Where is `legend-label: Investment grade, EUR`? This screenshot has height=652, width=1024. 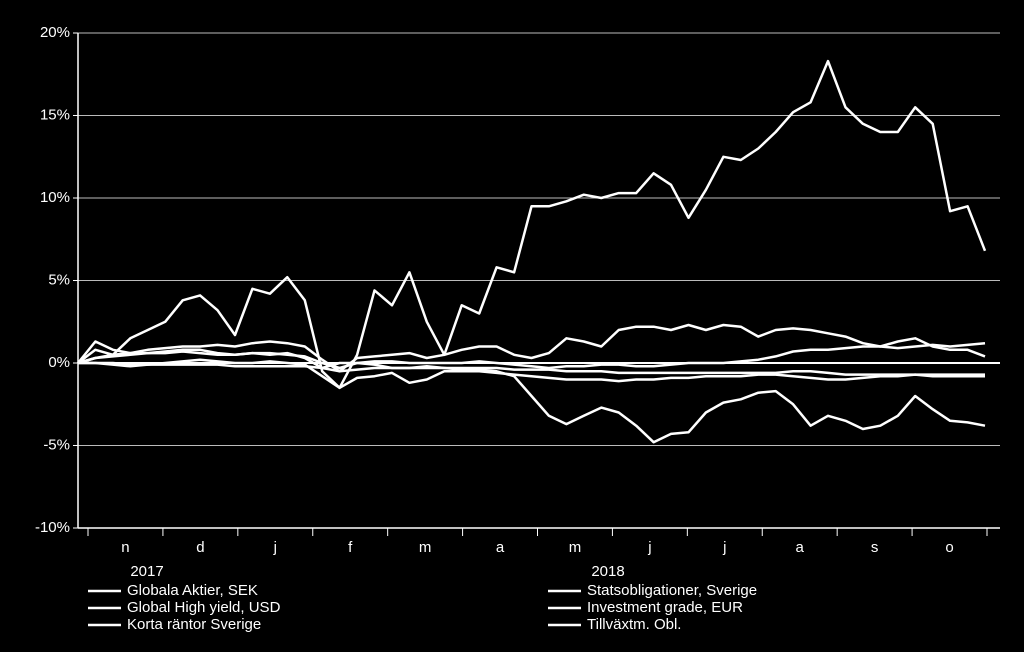
legend-label: Investment grade, EUR is located at coordinates (665, 607).